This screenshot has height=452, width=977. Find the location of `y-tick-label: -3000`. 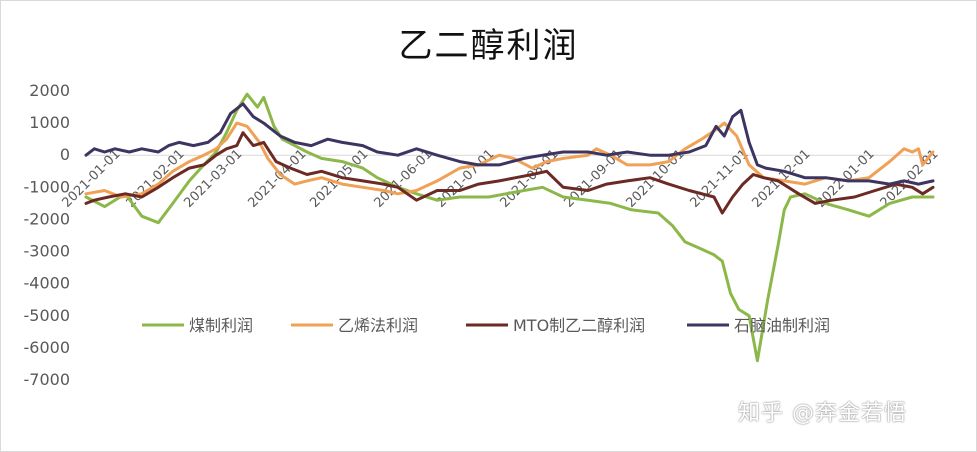

y-tick-label: -3000 is located at coordinates (47, 251).